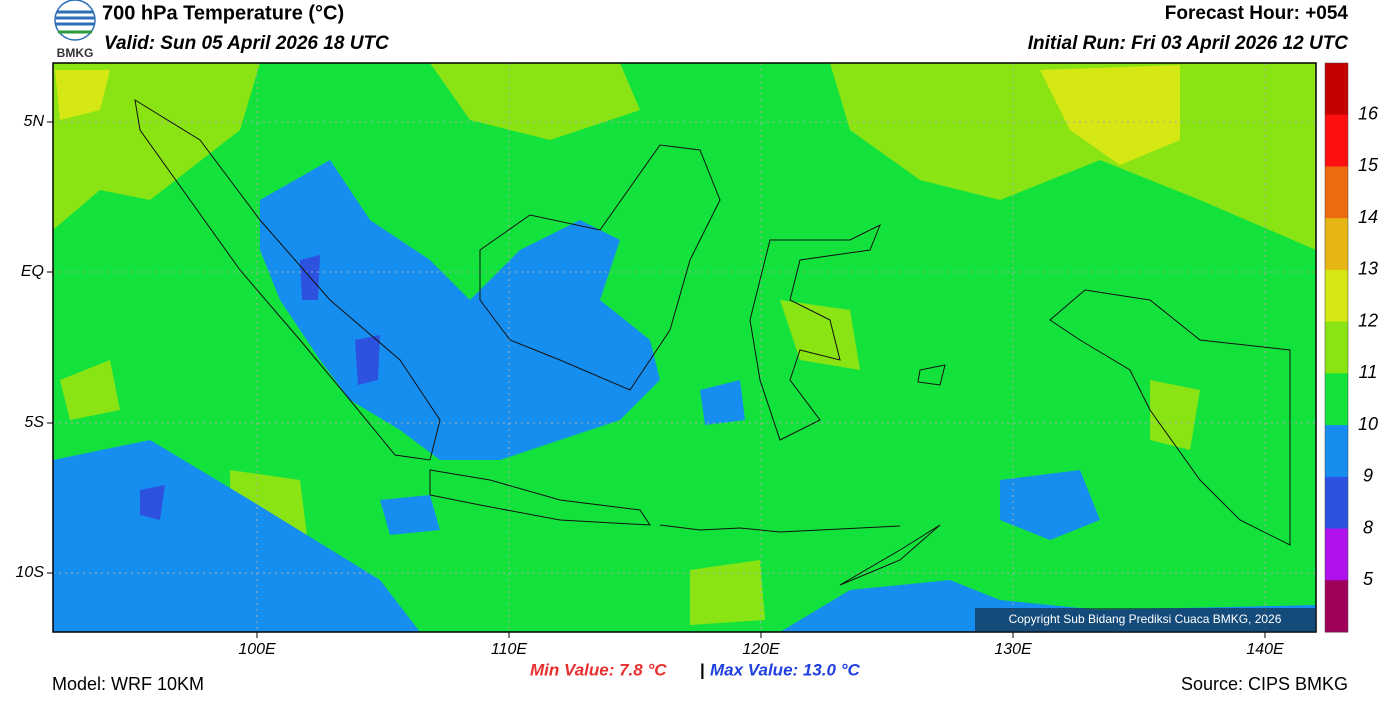 This screenshot has height=709, width=1400. What do you see at coordinates (1013, 649) in the screenshot?
I see `lon-label: 130E` at bounding box center [1013, 649].